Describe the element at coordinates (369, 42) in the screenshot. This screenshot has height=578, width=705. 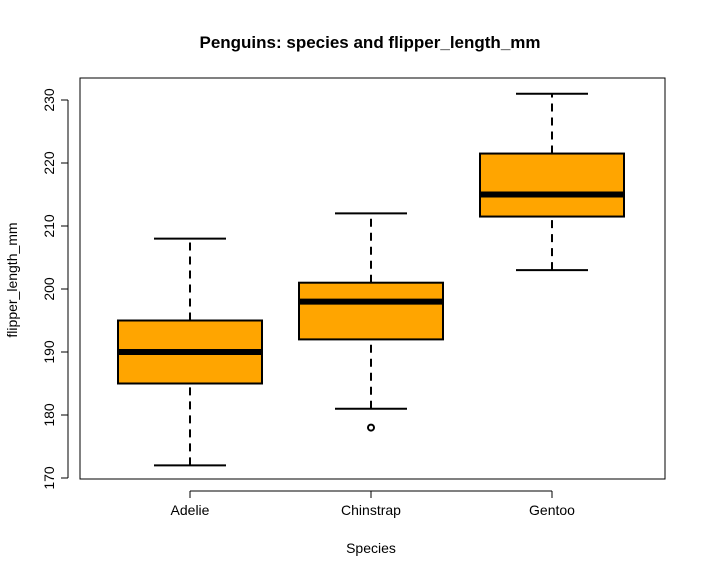
I see `chart-title: Penguins: species and flipper_length_mm` at that location.